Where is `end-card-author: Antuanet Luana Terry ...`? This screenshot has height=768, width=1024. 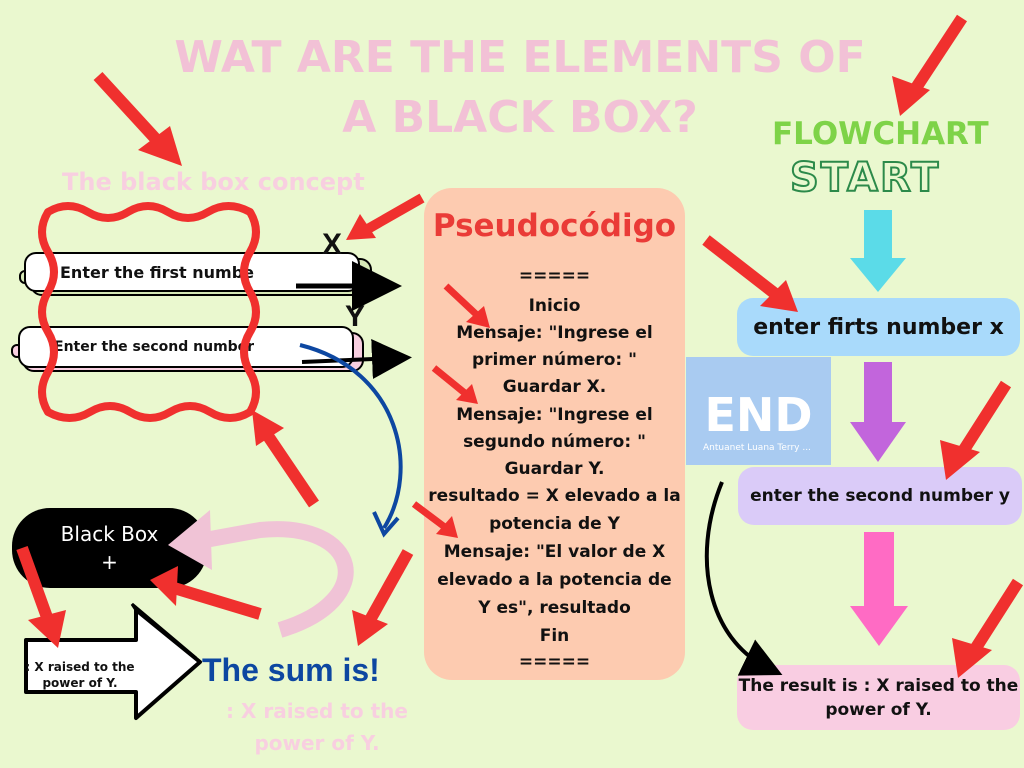
end-card-author: Antuanet Luana Terry ... is located at coordinates (757, 448).